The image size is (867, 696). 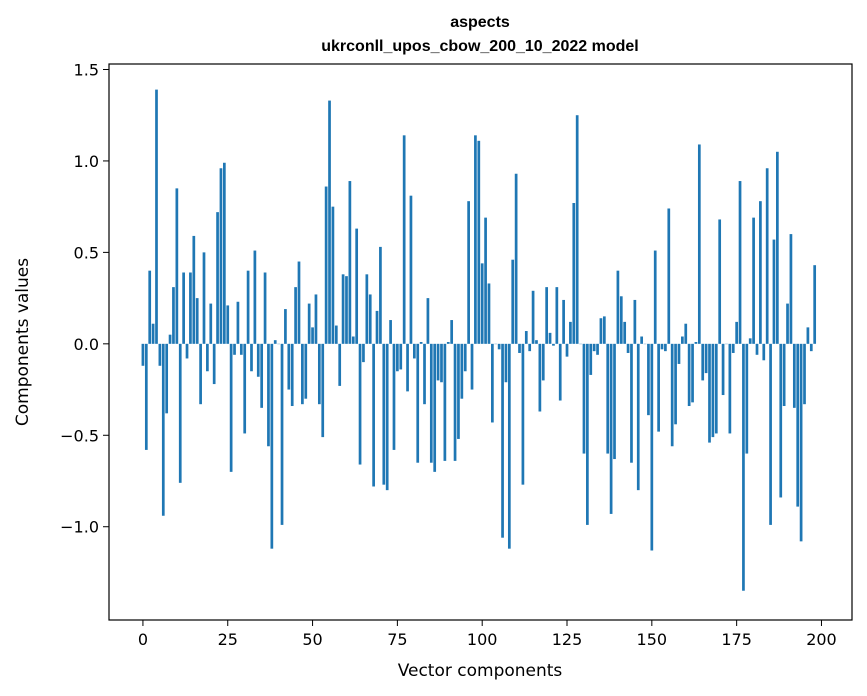 I want to click on y-tick-label: 1.0, so click(x=86, y=161).